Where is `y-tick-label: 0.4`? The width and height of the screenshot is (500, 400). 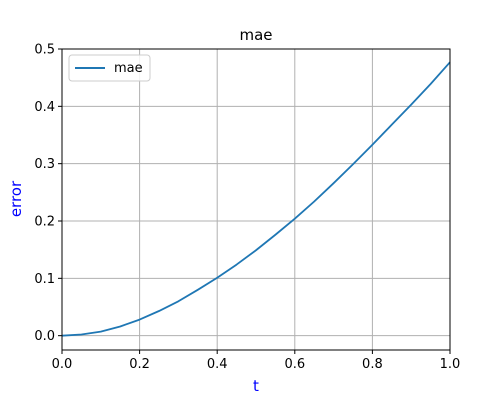 y-tick-label: 0.4 is located at coordinates (44, 107).